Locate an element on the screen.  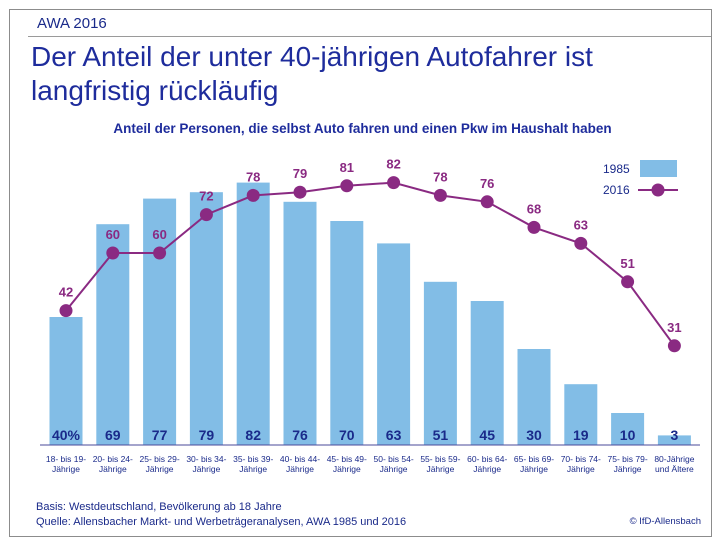
bar-value-label: 79 is located at coordinates (207, 435).